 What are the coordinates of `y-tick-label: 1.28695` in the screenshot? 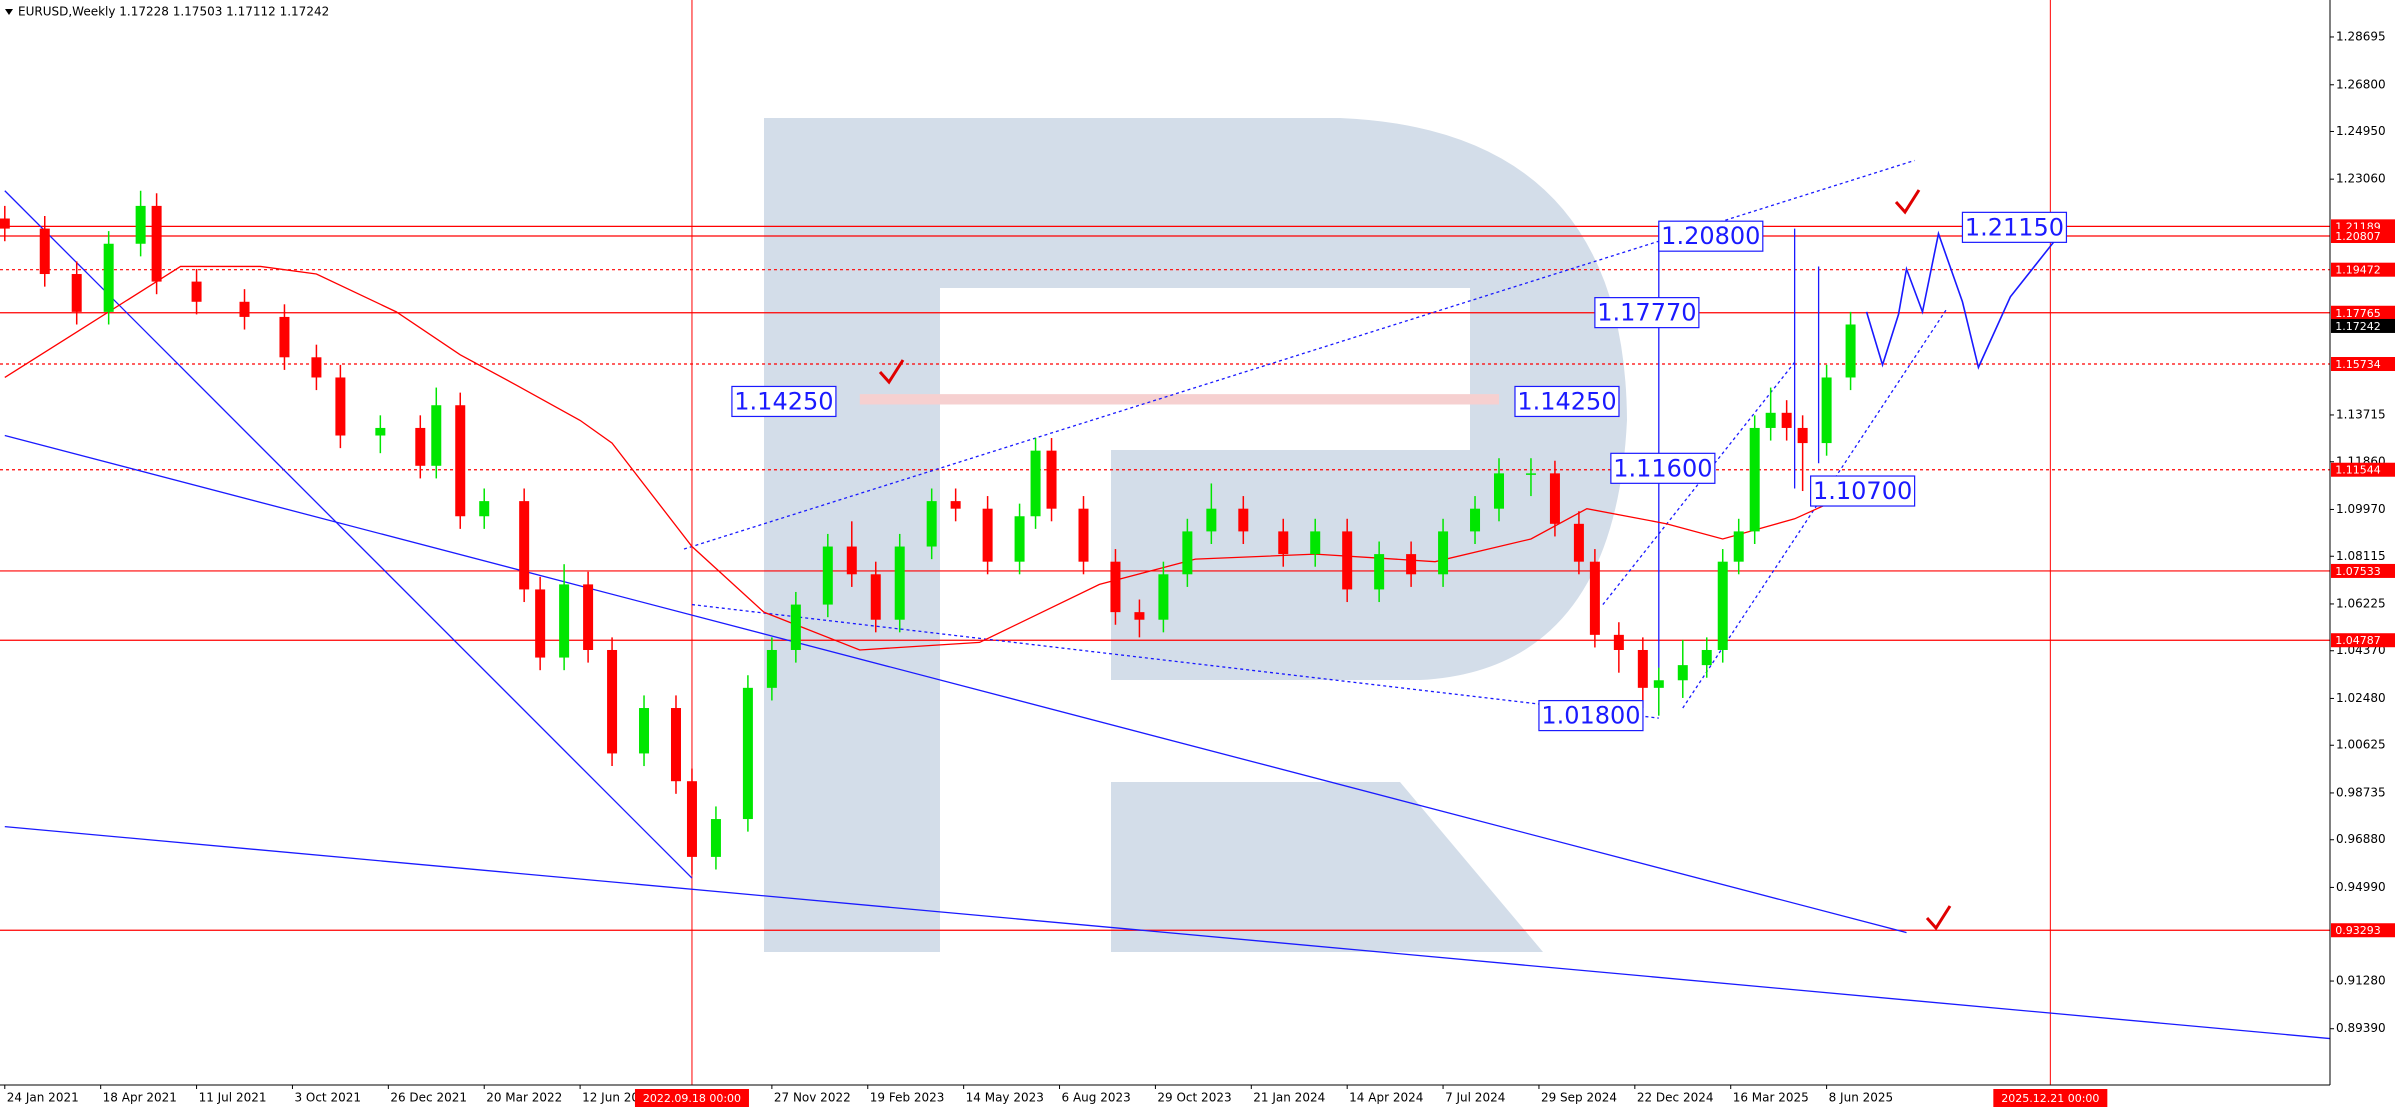 It's located at (2361, 36).